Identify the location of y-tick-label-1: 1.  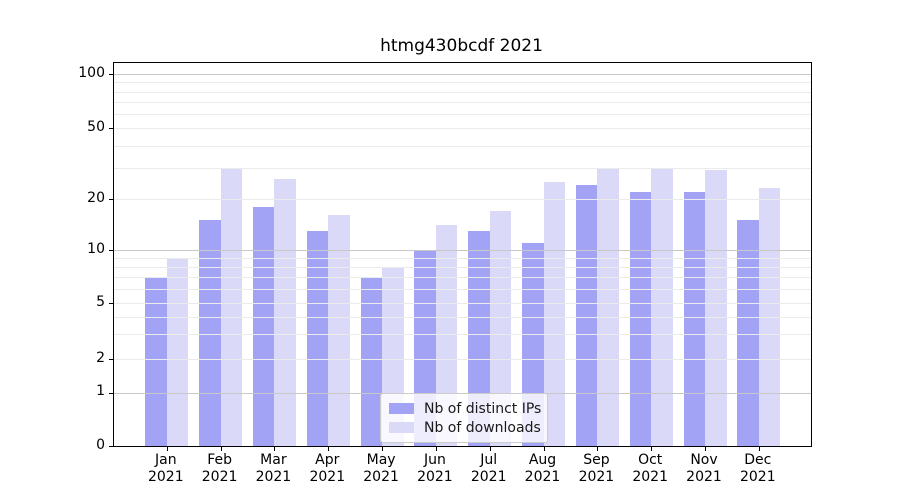
(100, 391).